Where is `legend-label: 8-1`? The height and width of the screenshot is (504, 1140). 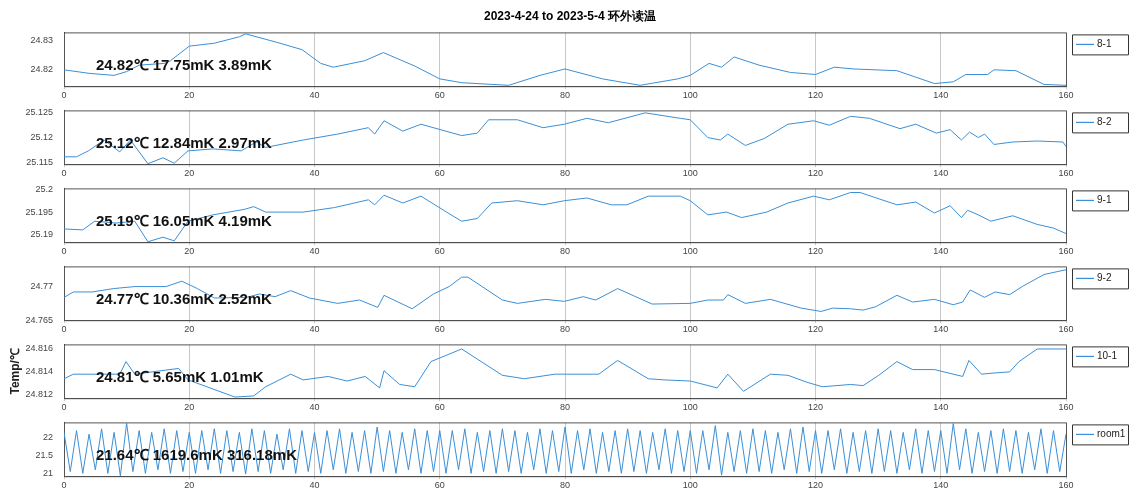
legend-label: 8-1 is located at coordinates (1104, 44).